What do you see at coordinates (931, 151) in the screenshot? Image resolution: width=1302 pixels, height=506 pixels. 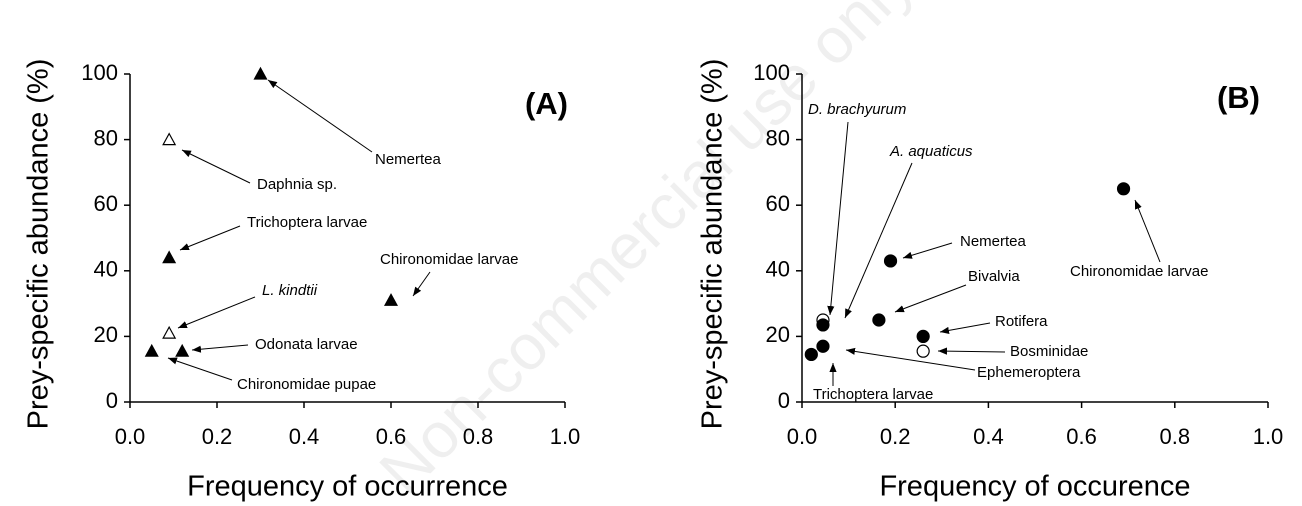 I see `point-label: A. aquaticus` at bounding box center [931, 151].